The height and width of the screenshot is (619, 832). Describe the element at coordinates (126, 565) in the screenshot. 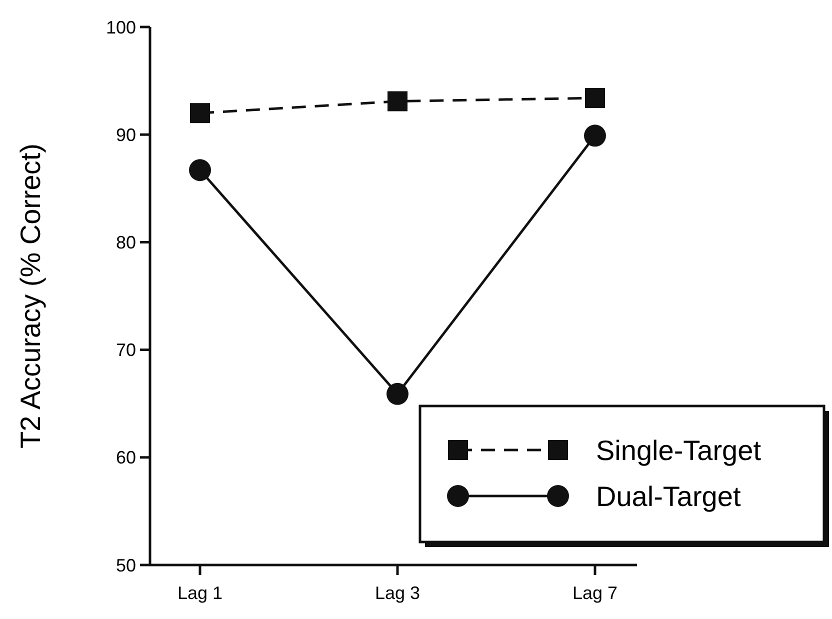

I see `y-tick-label: 50` at that location.